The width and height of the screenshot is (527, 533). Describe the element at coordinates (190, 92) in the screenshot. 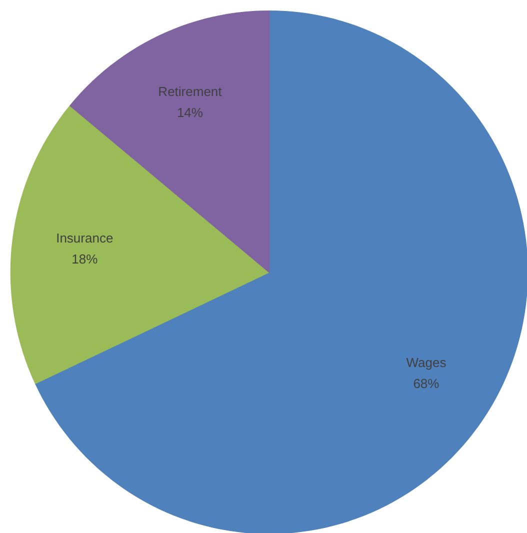

I see `slice-label: Retirement` at that location.